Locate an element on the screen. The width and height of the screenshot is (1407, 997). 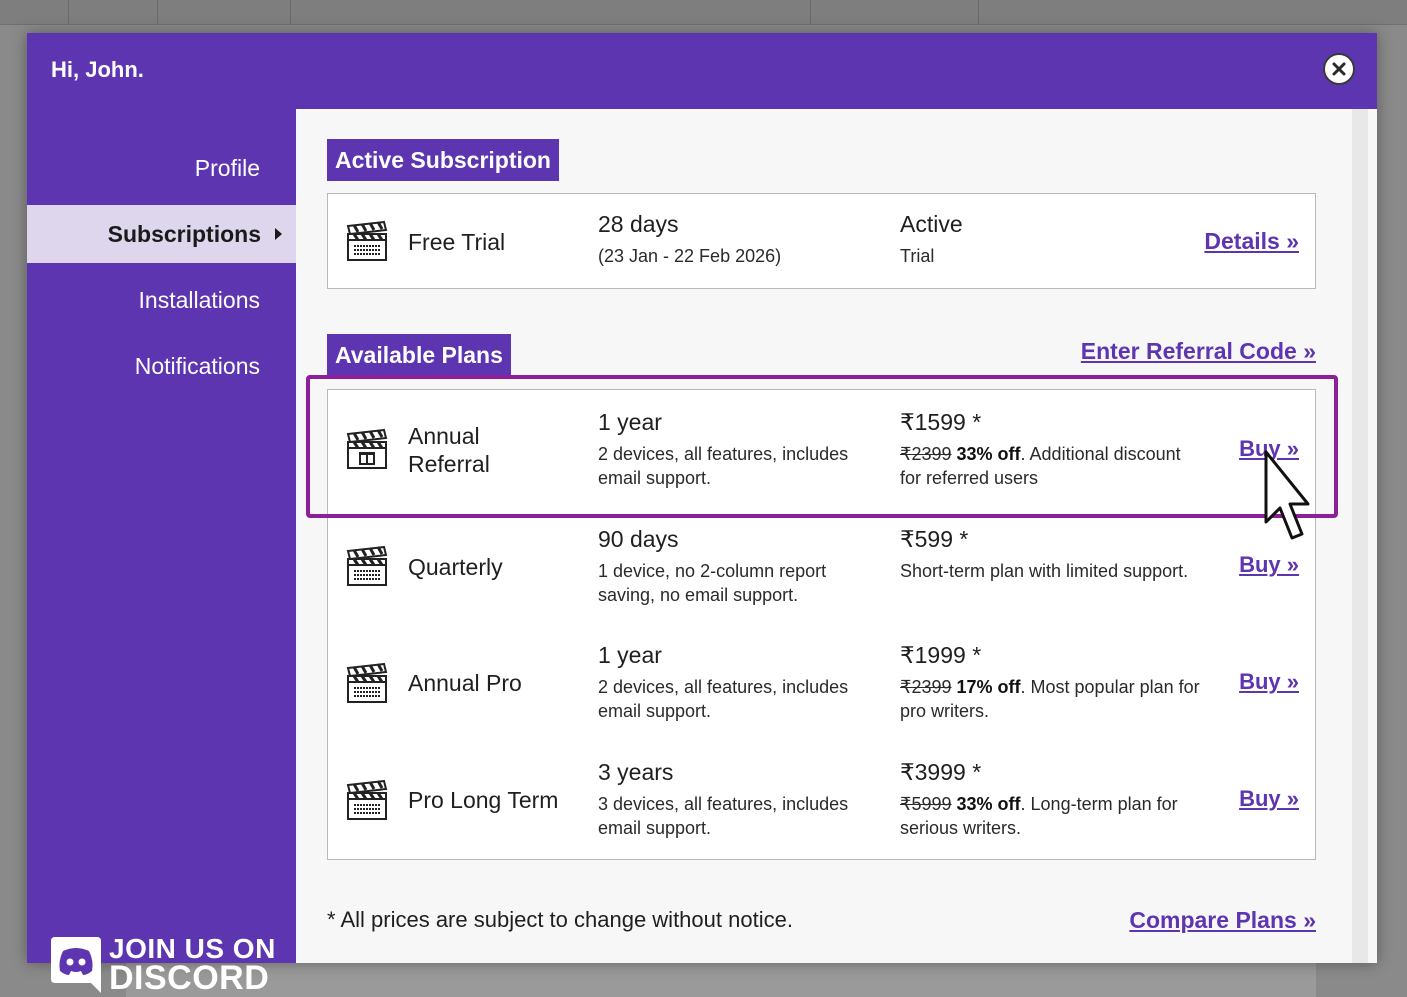
buy-annual-pro-button: Buy » is located at coordinates (1269, 681).